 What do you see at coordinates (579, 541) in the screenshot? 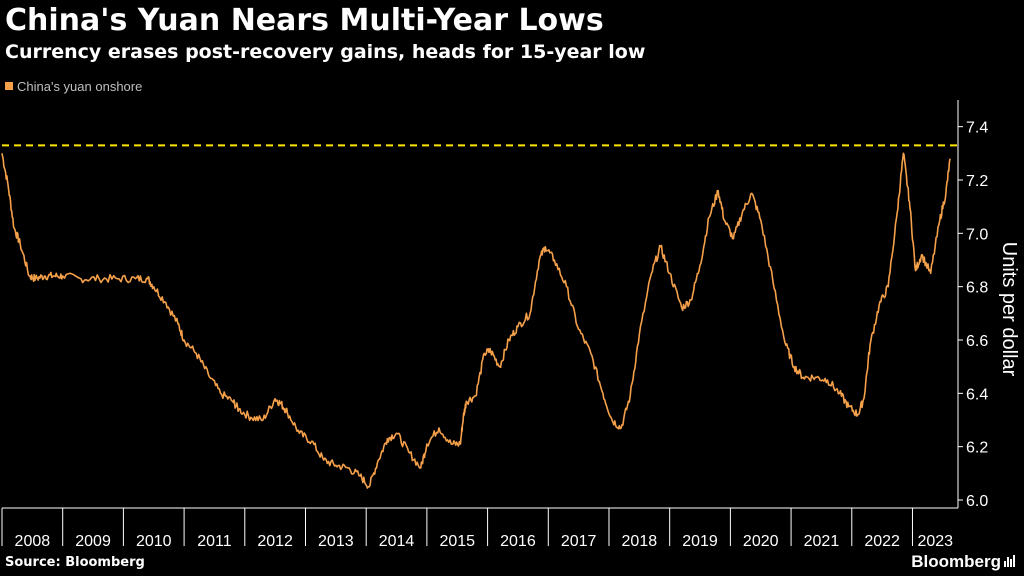
I see `x-tick-label: 2017` at bounding box center [579, 541].